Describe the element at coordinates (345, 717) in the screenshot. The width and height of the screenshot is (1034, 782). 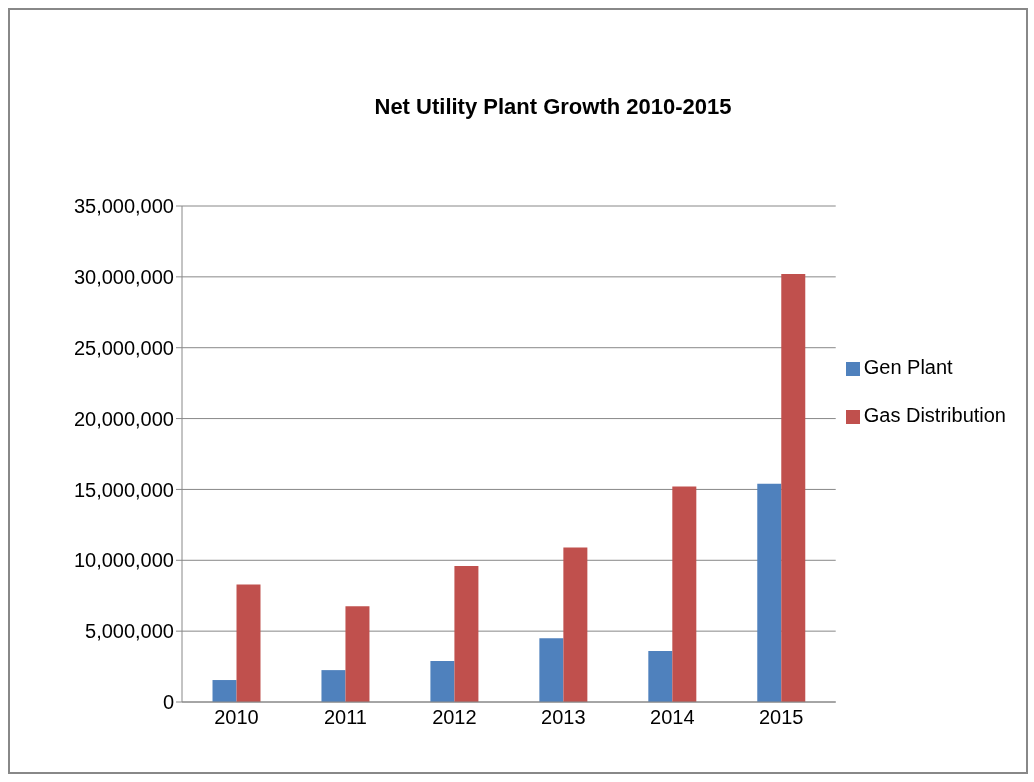
I see `x-tick-label: 2011` at that location.